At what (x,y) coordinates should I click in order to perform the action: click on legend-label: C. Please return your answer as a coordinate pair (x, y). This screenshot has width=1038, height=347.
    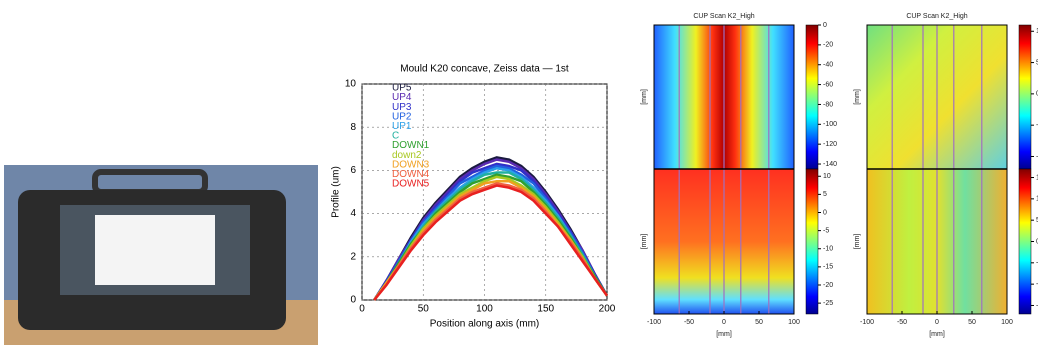
    Looking at the image, I should click on (395, 136).